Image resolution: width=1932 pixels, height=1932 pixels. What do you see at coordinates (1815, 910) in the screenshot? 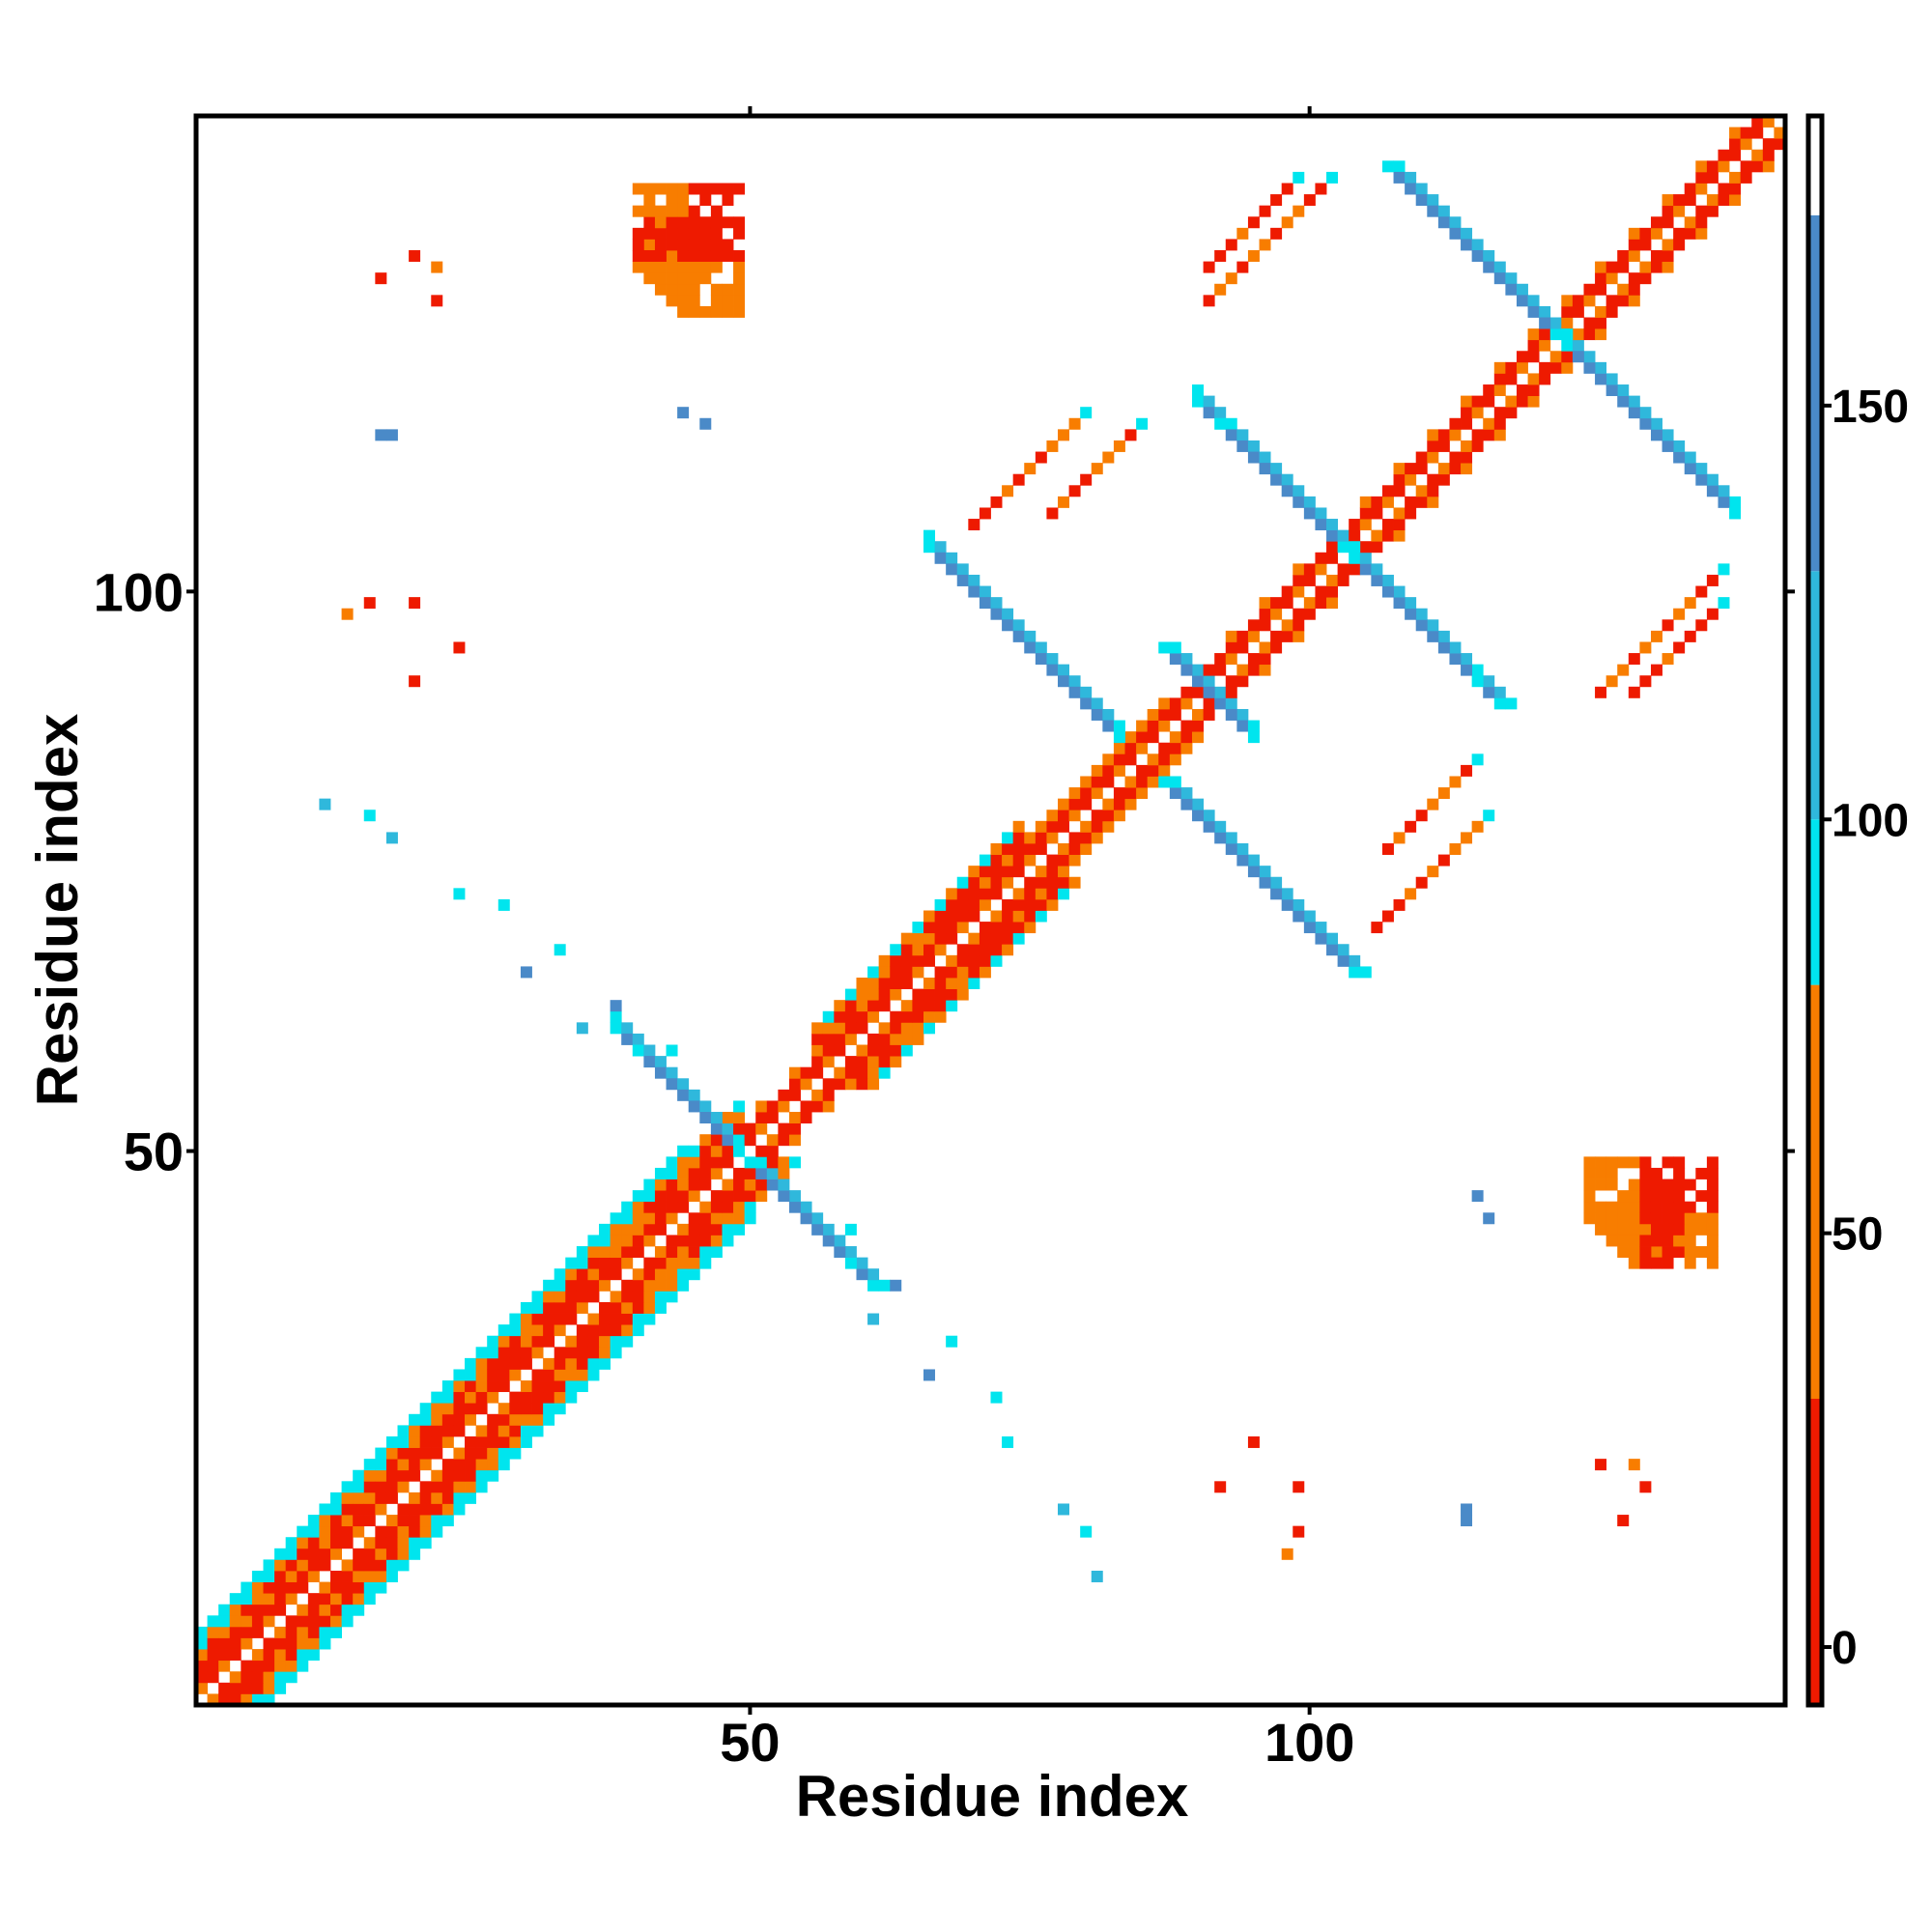
I see `colorbar-frame` at bounding box center [1815, 910].